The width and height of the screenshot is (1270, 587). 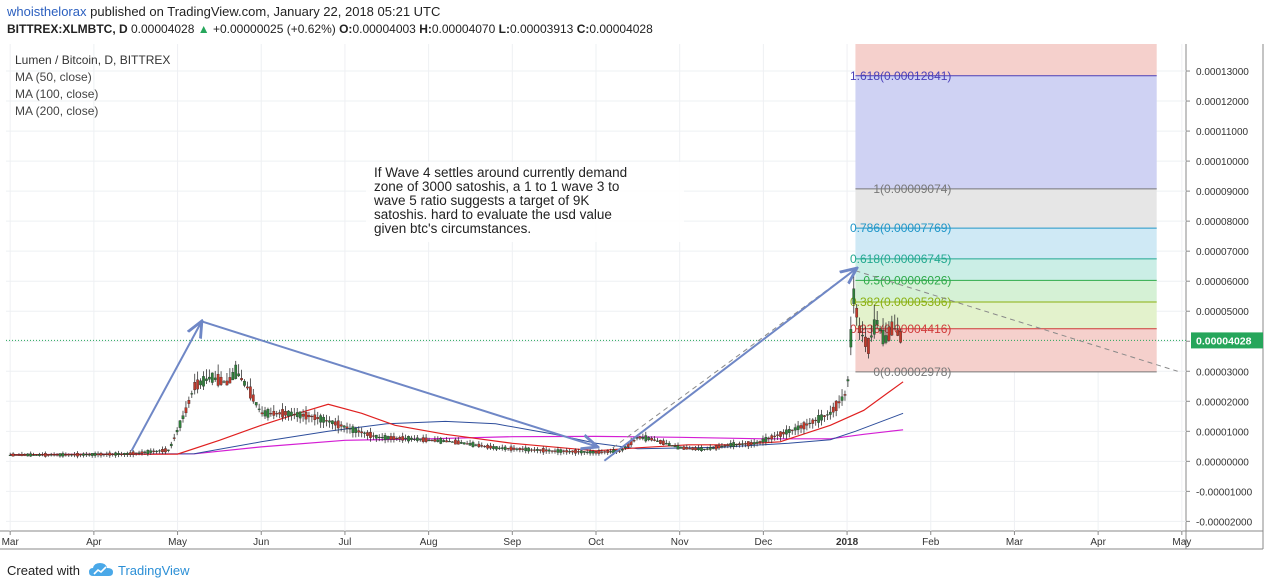 What do you see at coordinates (101, 569) in the screenshot?
I see `tradingview-cloud-icon` at bounding box center [101, 569].